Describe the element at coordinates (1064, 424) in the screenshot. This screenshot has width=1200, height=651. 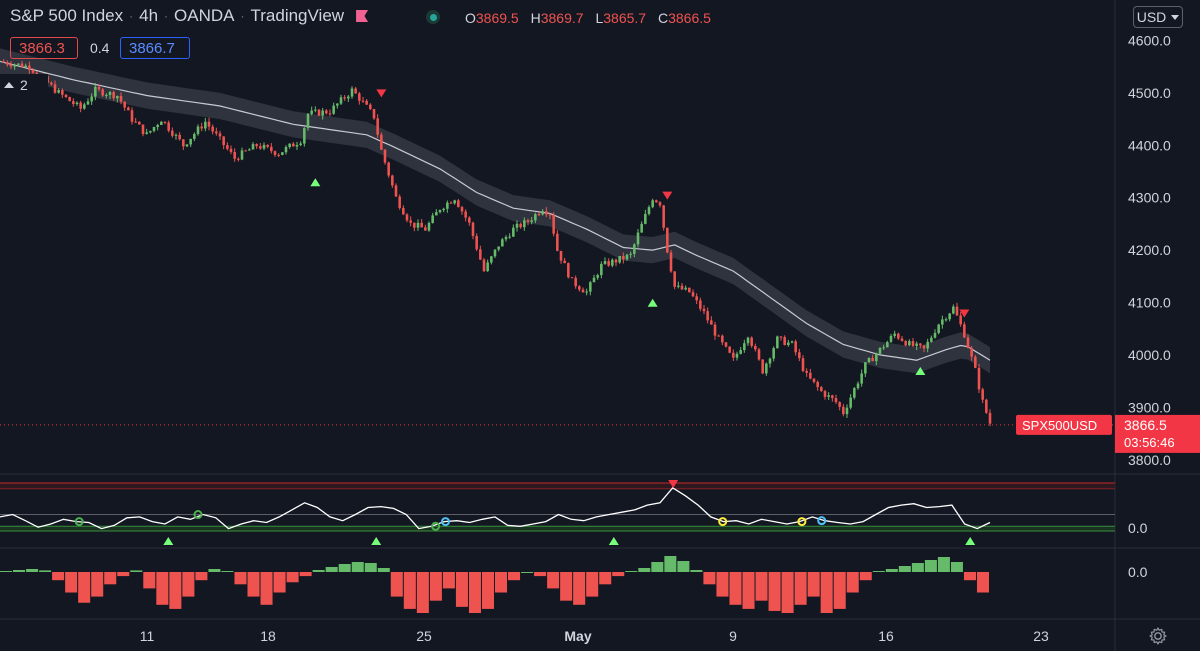
I see `symbol-tag-bg` at that location.